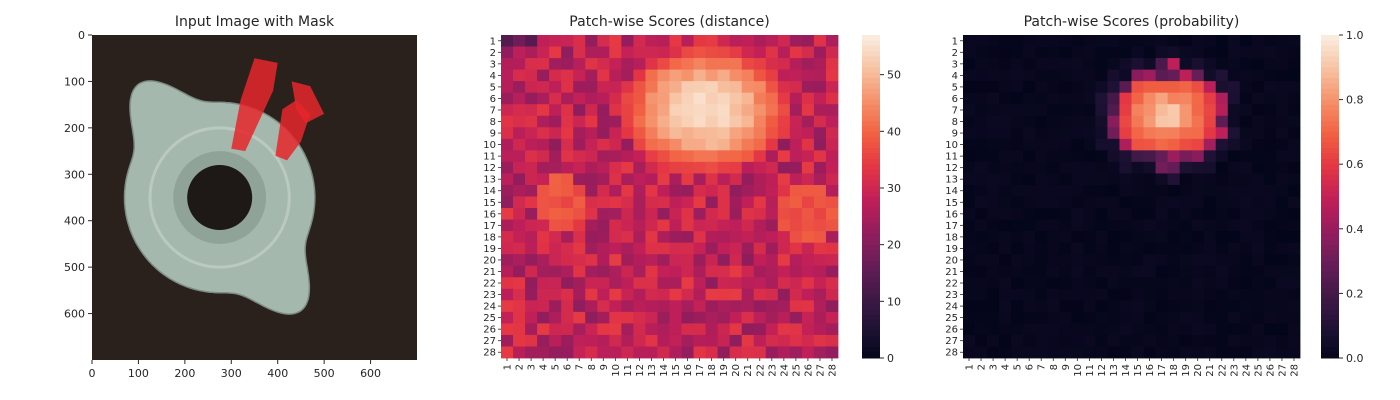 The width and height of the screenshot is (1400, 400). What do you see at coordinates (254, 105) in the screenshot?
I see `mask-region` at bounding box center [254, 105].